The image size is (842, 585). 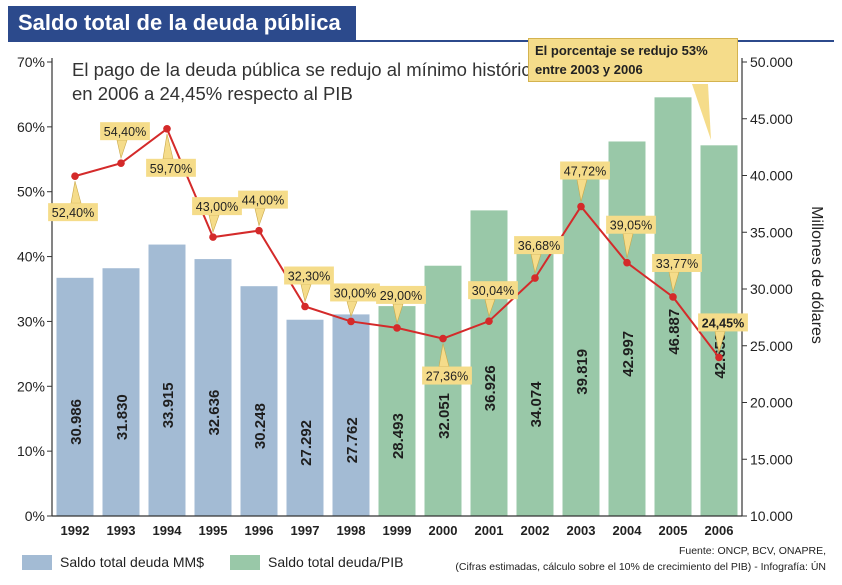 What do you see at coordinates (581, 346) in the screenshot?
I see `bar-2003` at bounding box center [581, 346].